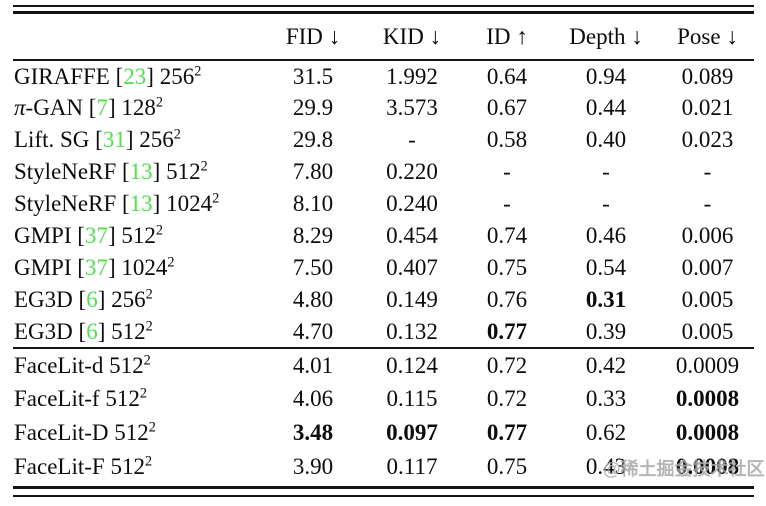  What do you see at coordinates (412, 466) in the screenshot?
I see `cell-kid: 0.117` at bounding box center [412, 466].